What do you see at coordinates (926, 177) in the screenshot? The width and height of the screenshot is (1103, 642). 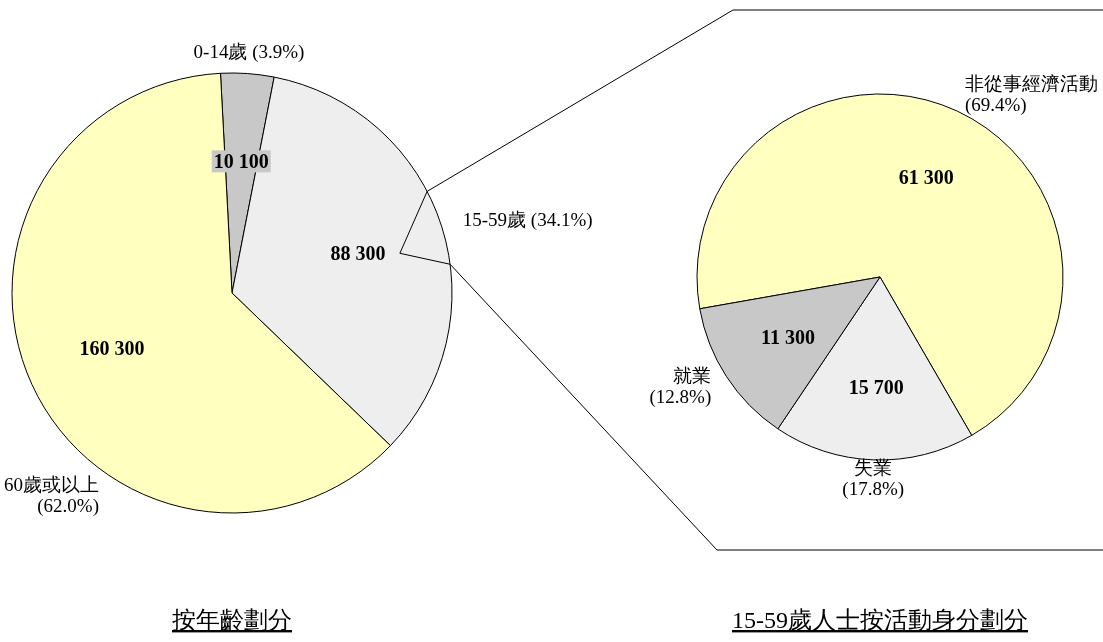 I see `data-label: 61 300` at bounding box center [926, 177].